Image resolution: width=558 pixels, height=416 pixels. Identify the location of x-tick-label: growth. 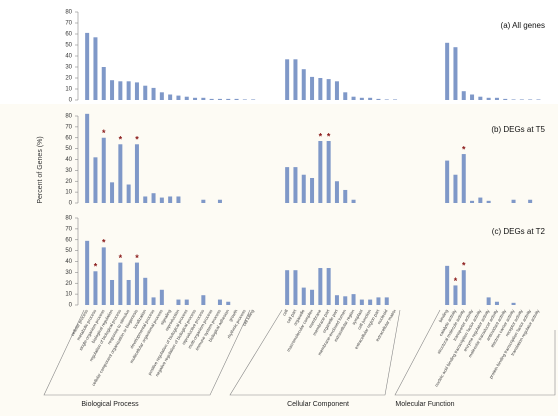
(233, 315).